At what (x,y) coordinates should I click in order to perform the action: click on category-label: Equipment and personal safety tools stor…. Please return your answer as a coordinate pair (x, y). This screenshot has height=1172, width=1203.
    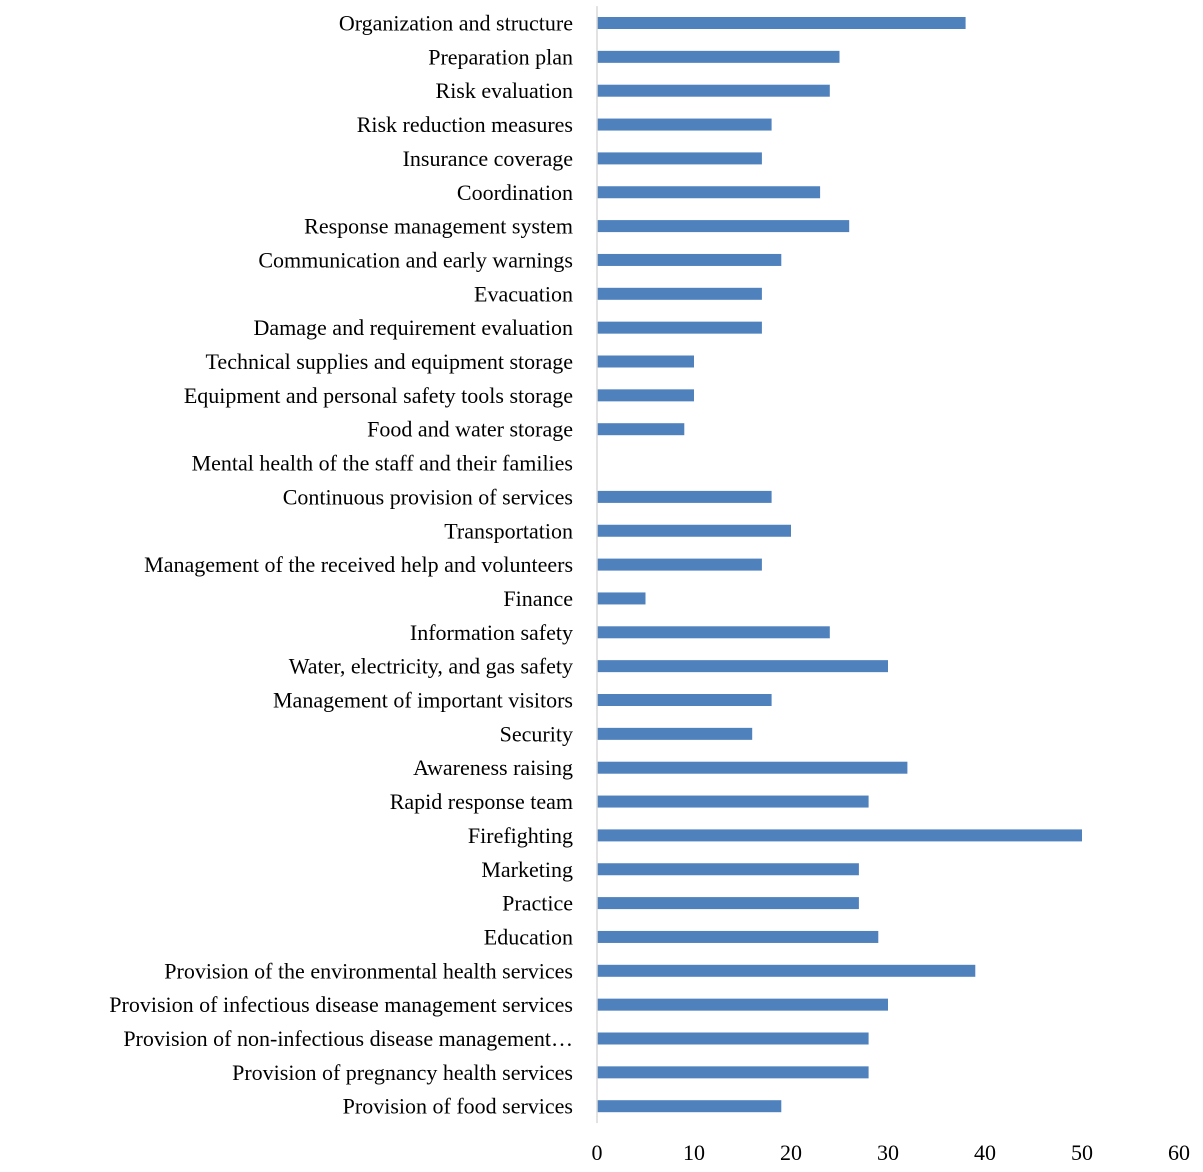
    Looking at the image, I should click on (378, 395).